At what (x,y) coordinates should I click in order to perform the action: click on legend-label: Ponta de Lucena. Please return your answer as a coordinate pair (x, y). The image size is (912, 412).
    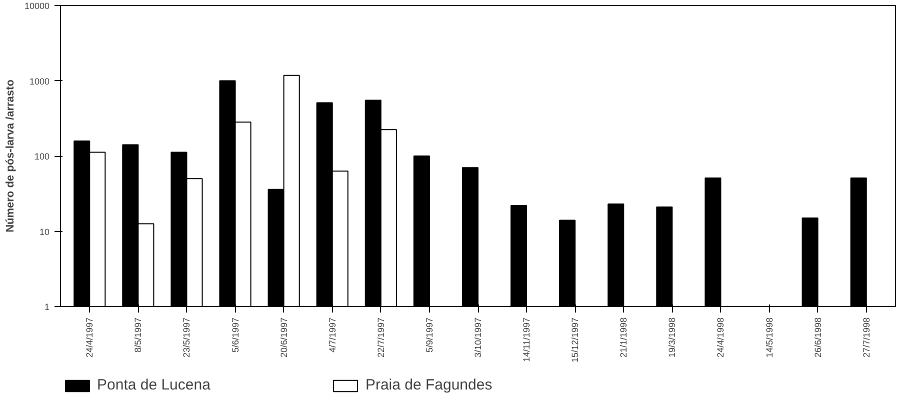
    Looking at the image, I should click on (153, 385).